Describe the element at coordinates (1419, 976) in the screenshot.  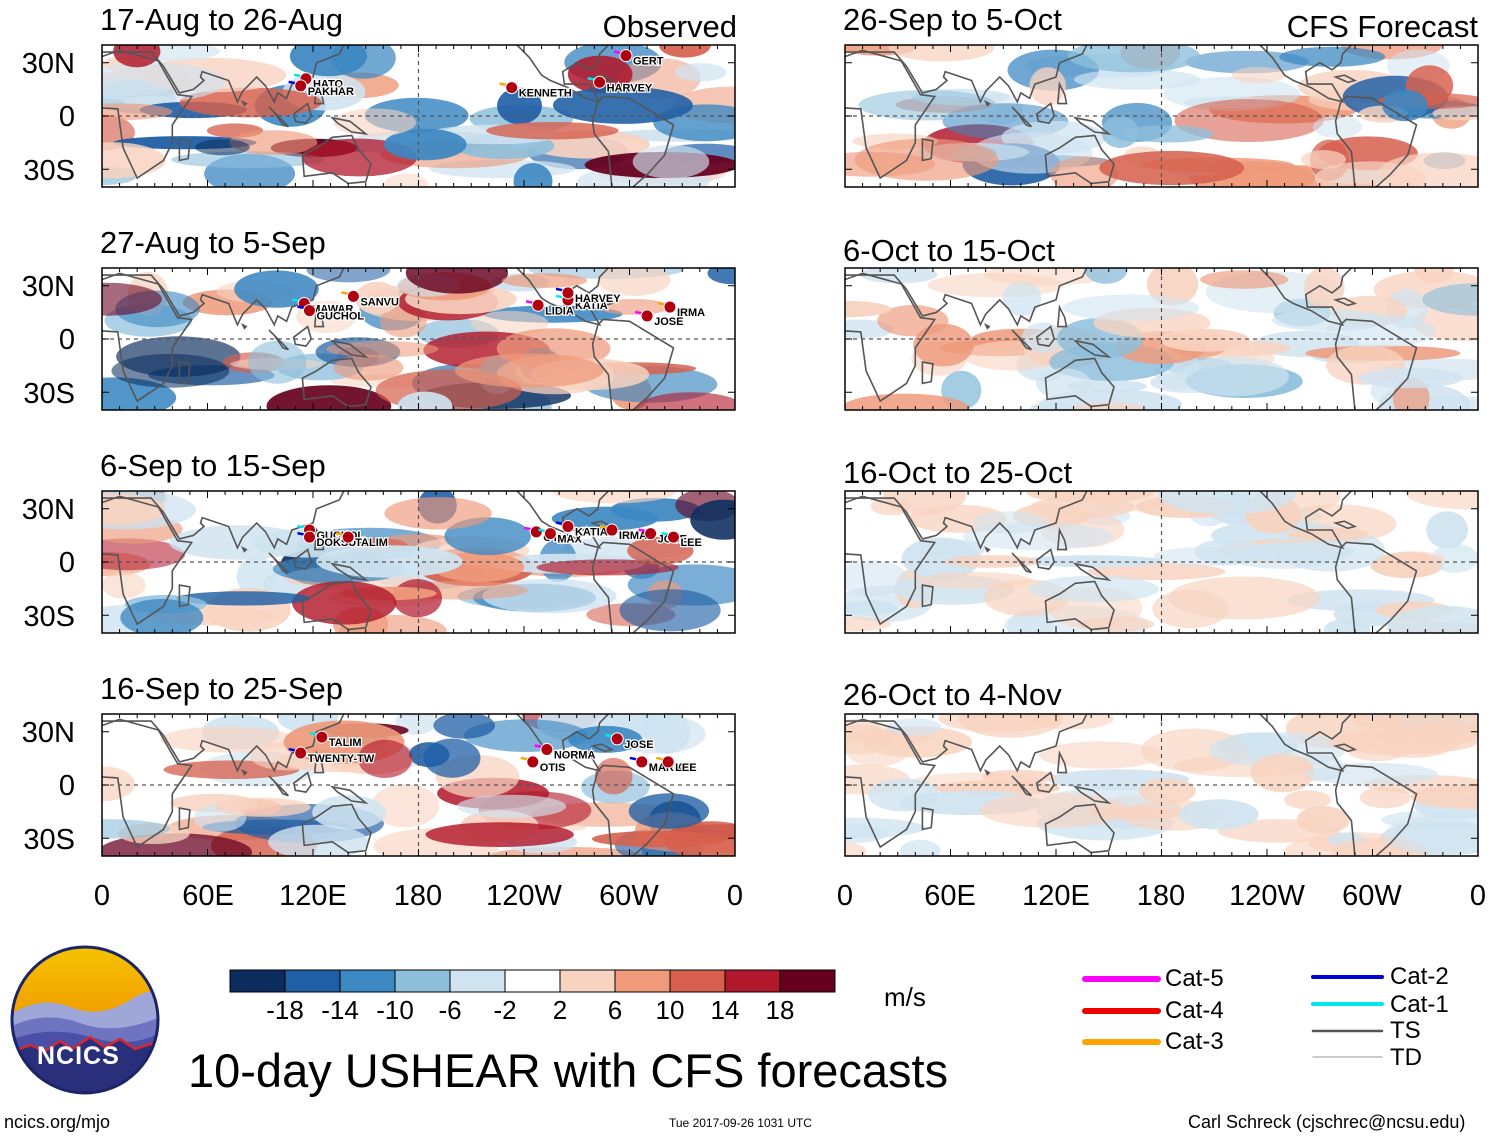
I see `legend-label-cat2: Cat-2` at that location.